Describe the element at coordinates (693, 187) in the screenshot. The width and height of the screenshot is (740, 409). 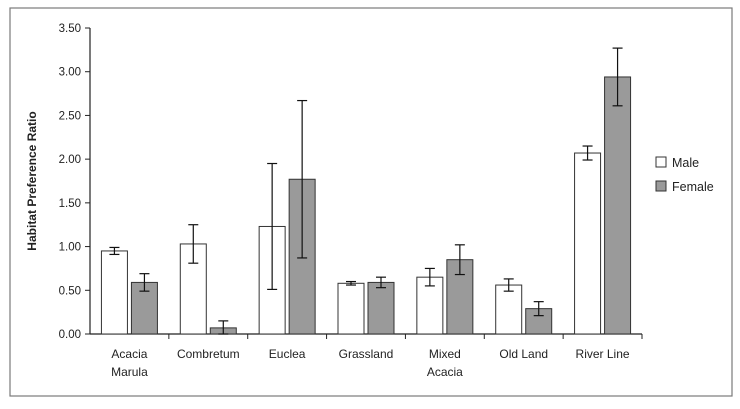
I see `legend-label: Female` at that location.